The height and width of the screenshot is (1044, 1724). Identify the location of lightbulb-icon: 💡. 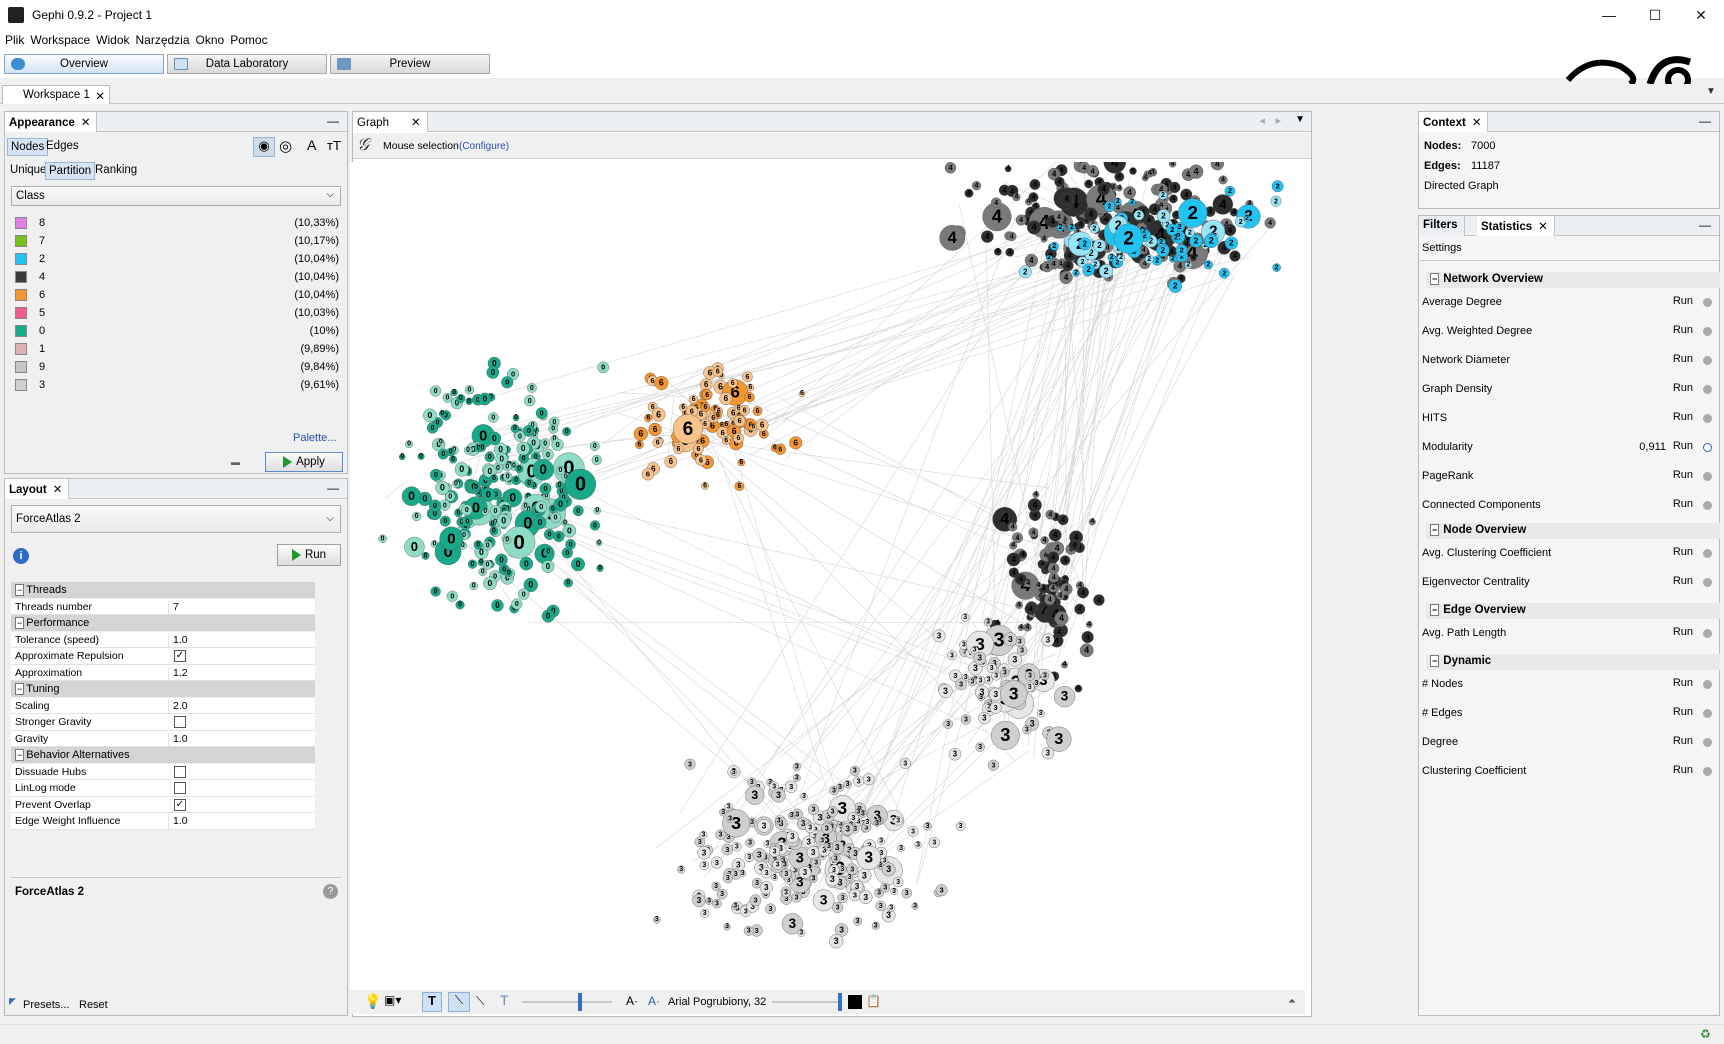
(373, 1001).